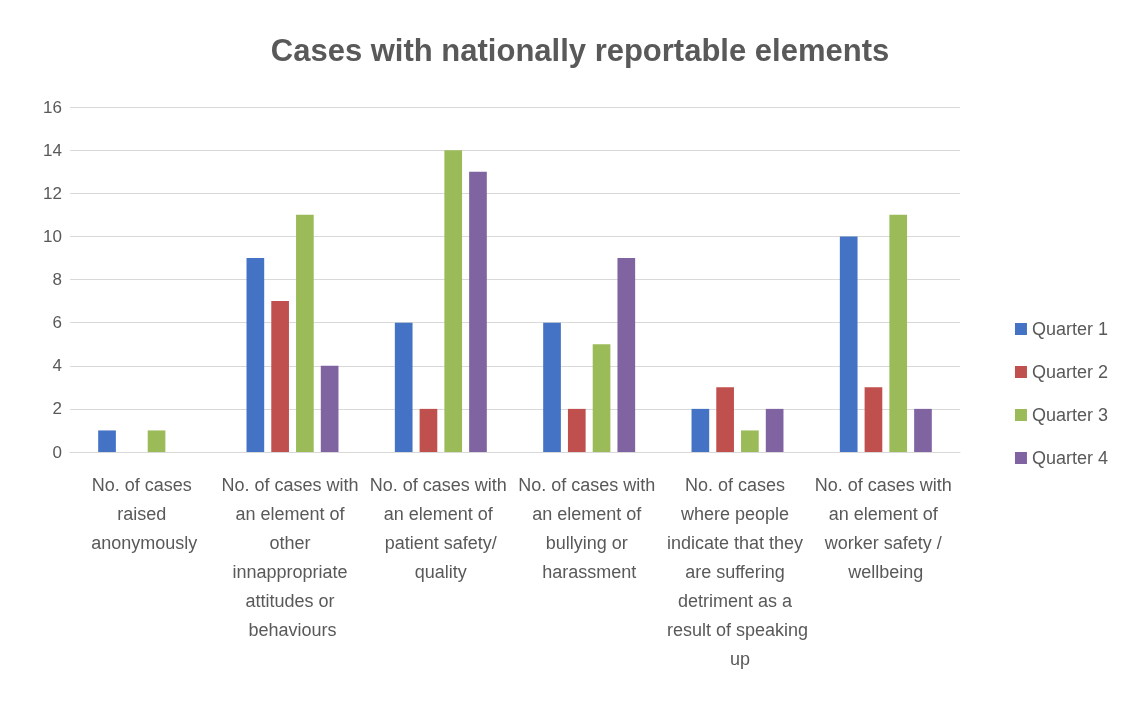 Image resolution: width=1141 pixels, height=711 pixels. What do you see at coordinates (580, 50) in the screenshot?
I see `chart-title: Cases with nationally reportable elements` at bounding box center [580, 50].